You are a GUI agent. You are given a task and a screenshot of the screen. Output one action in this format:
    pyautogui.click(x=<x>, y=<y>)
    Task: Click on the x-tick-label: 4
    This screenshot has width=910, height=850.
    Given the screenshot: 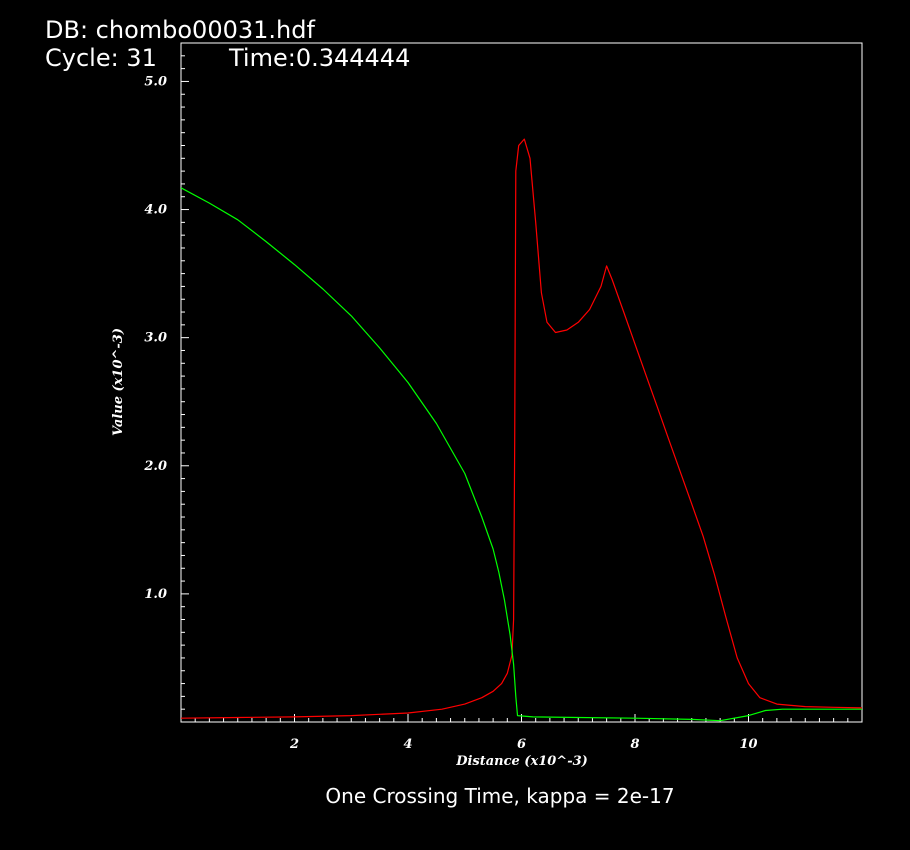 What is the action you would take?
    pyautogui.click(x=407, y=744)
    